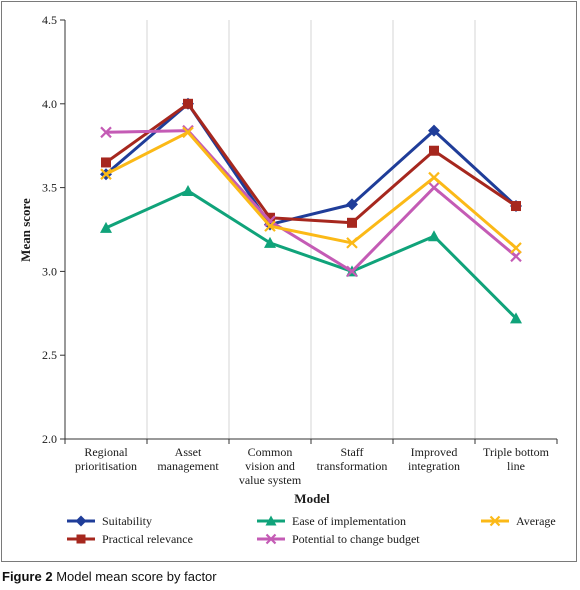  Describe the element at coordinates (356, 538) in the screenshot. I see `legend-label: Potential to change budget` at that location.